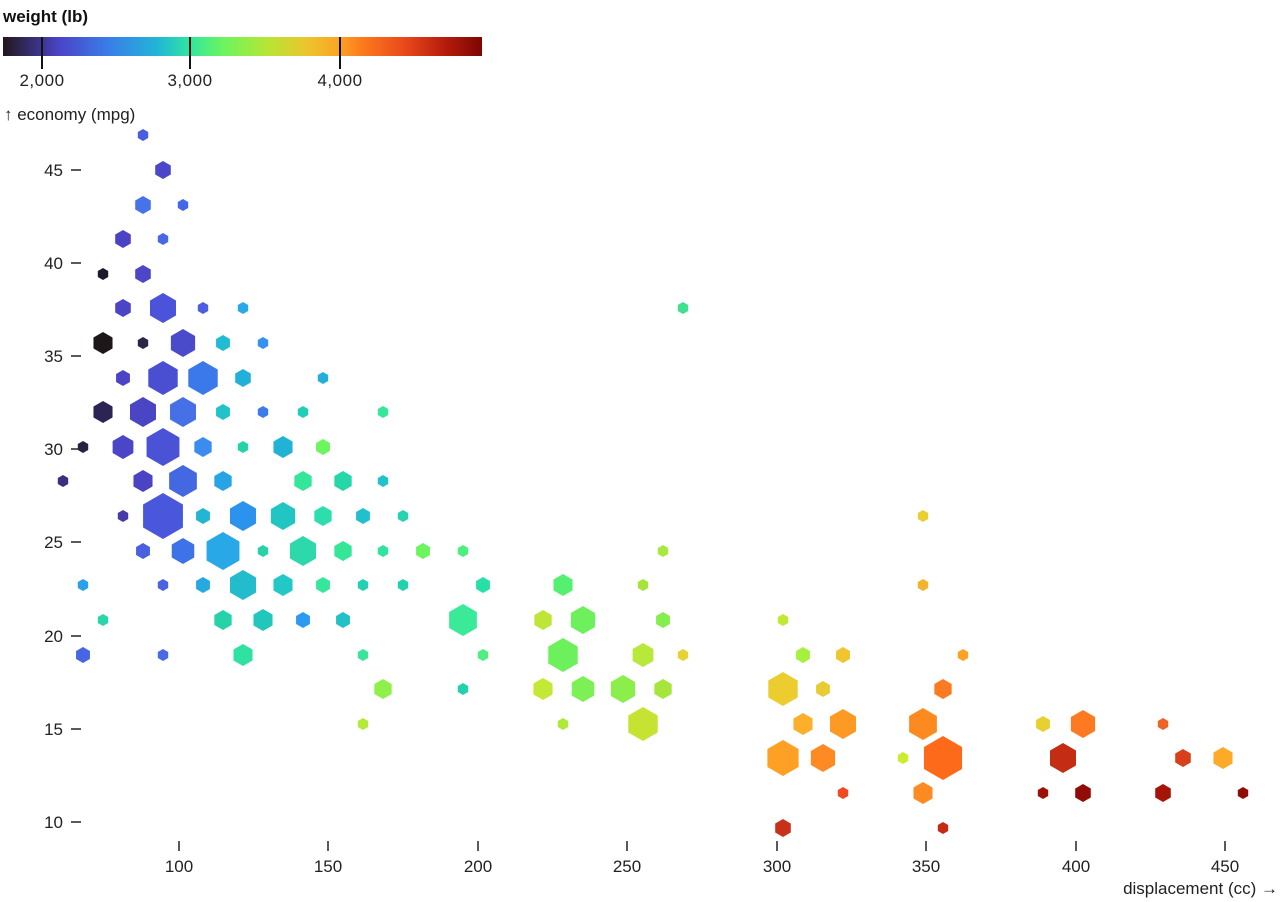  What do you see at coordinates (42, 80) in the screenshot?
I see `legend-tick-label: 2,000` at bounding box center [42, 80].